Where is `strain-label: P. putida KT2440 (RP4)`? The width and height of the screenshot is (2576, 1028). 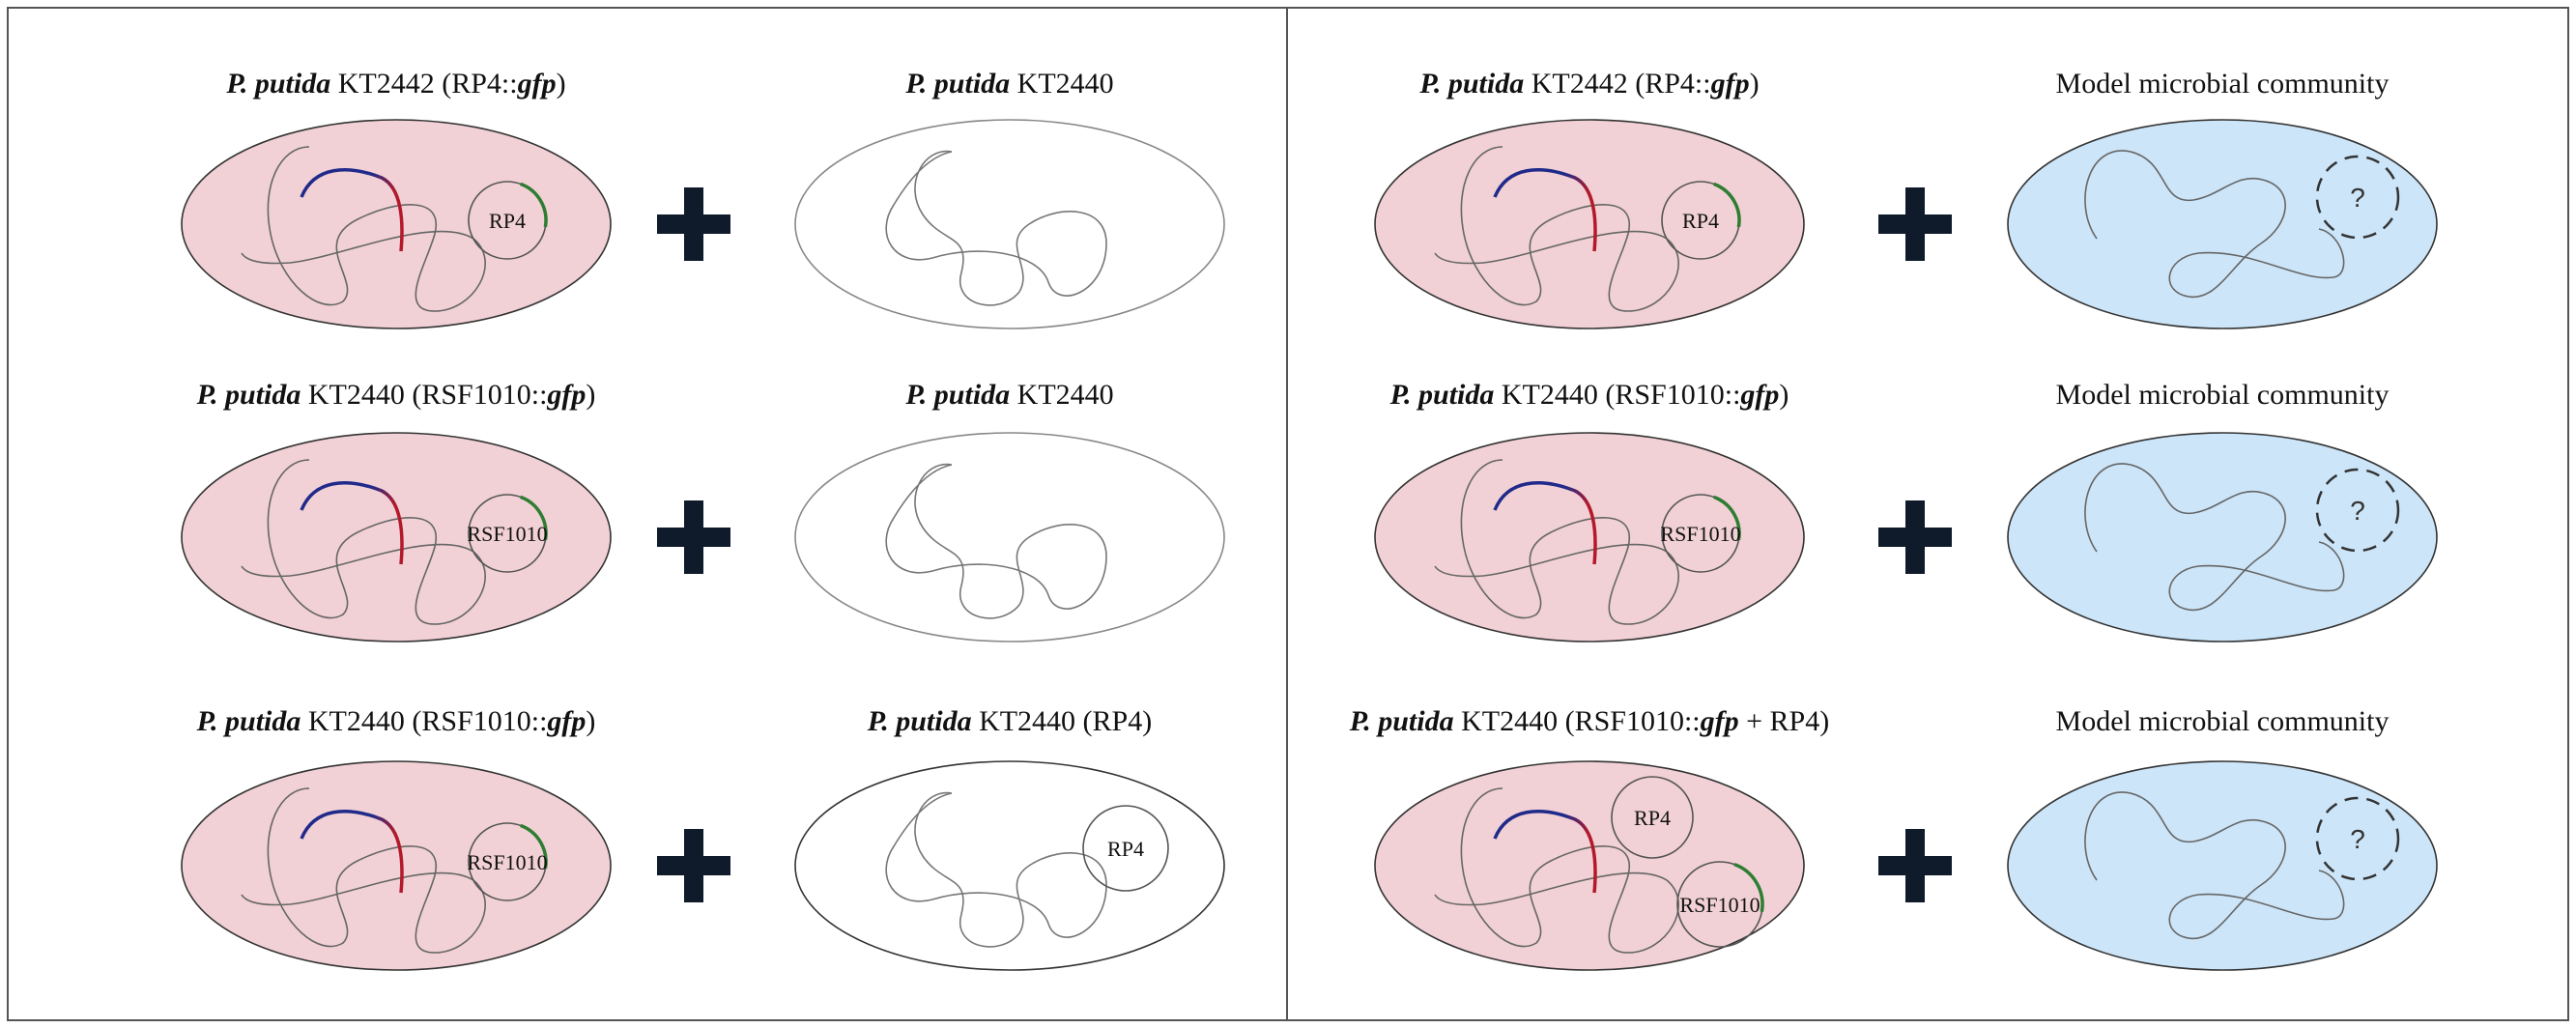 strain-label: P. putida KT2440 (RP4) is located at coordinates (1010, 721).